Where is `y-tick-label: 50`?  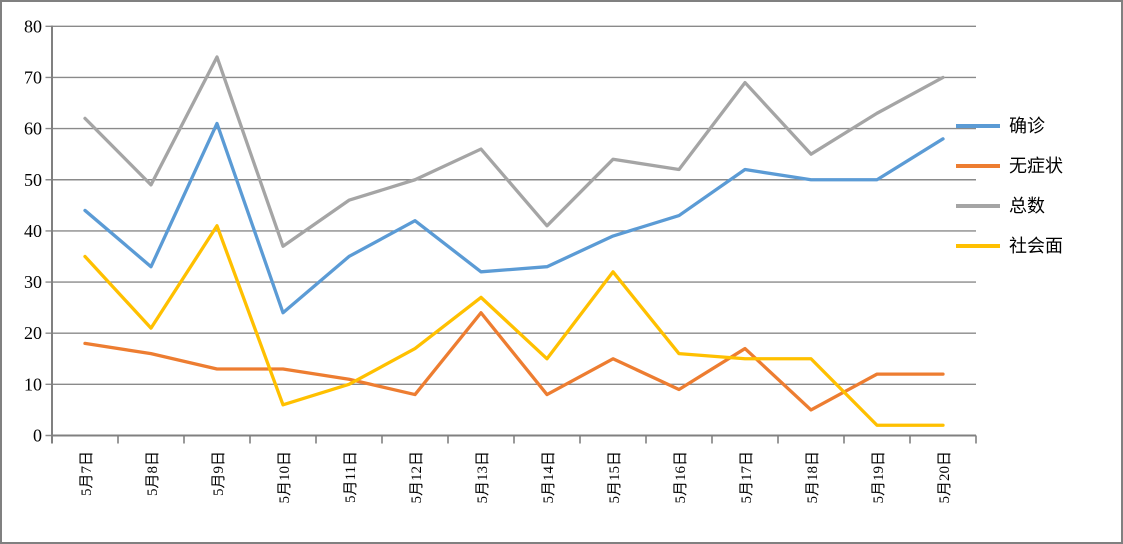 y-tick-label: 50 is located at coordinates (33, 180).